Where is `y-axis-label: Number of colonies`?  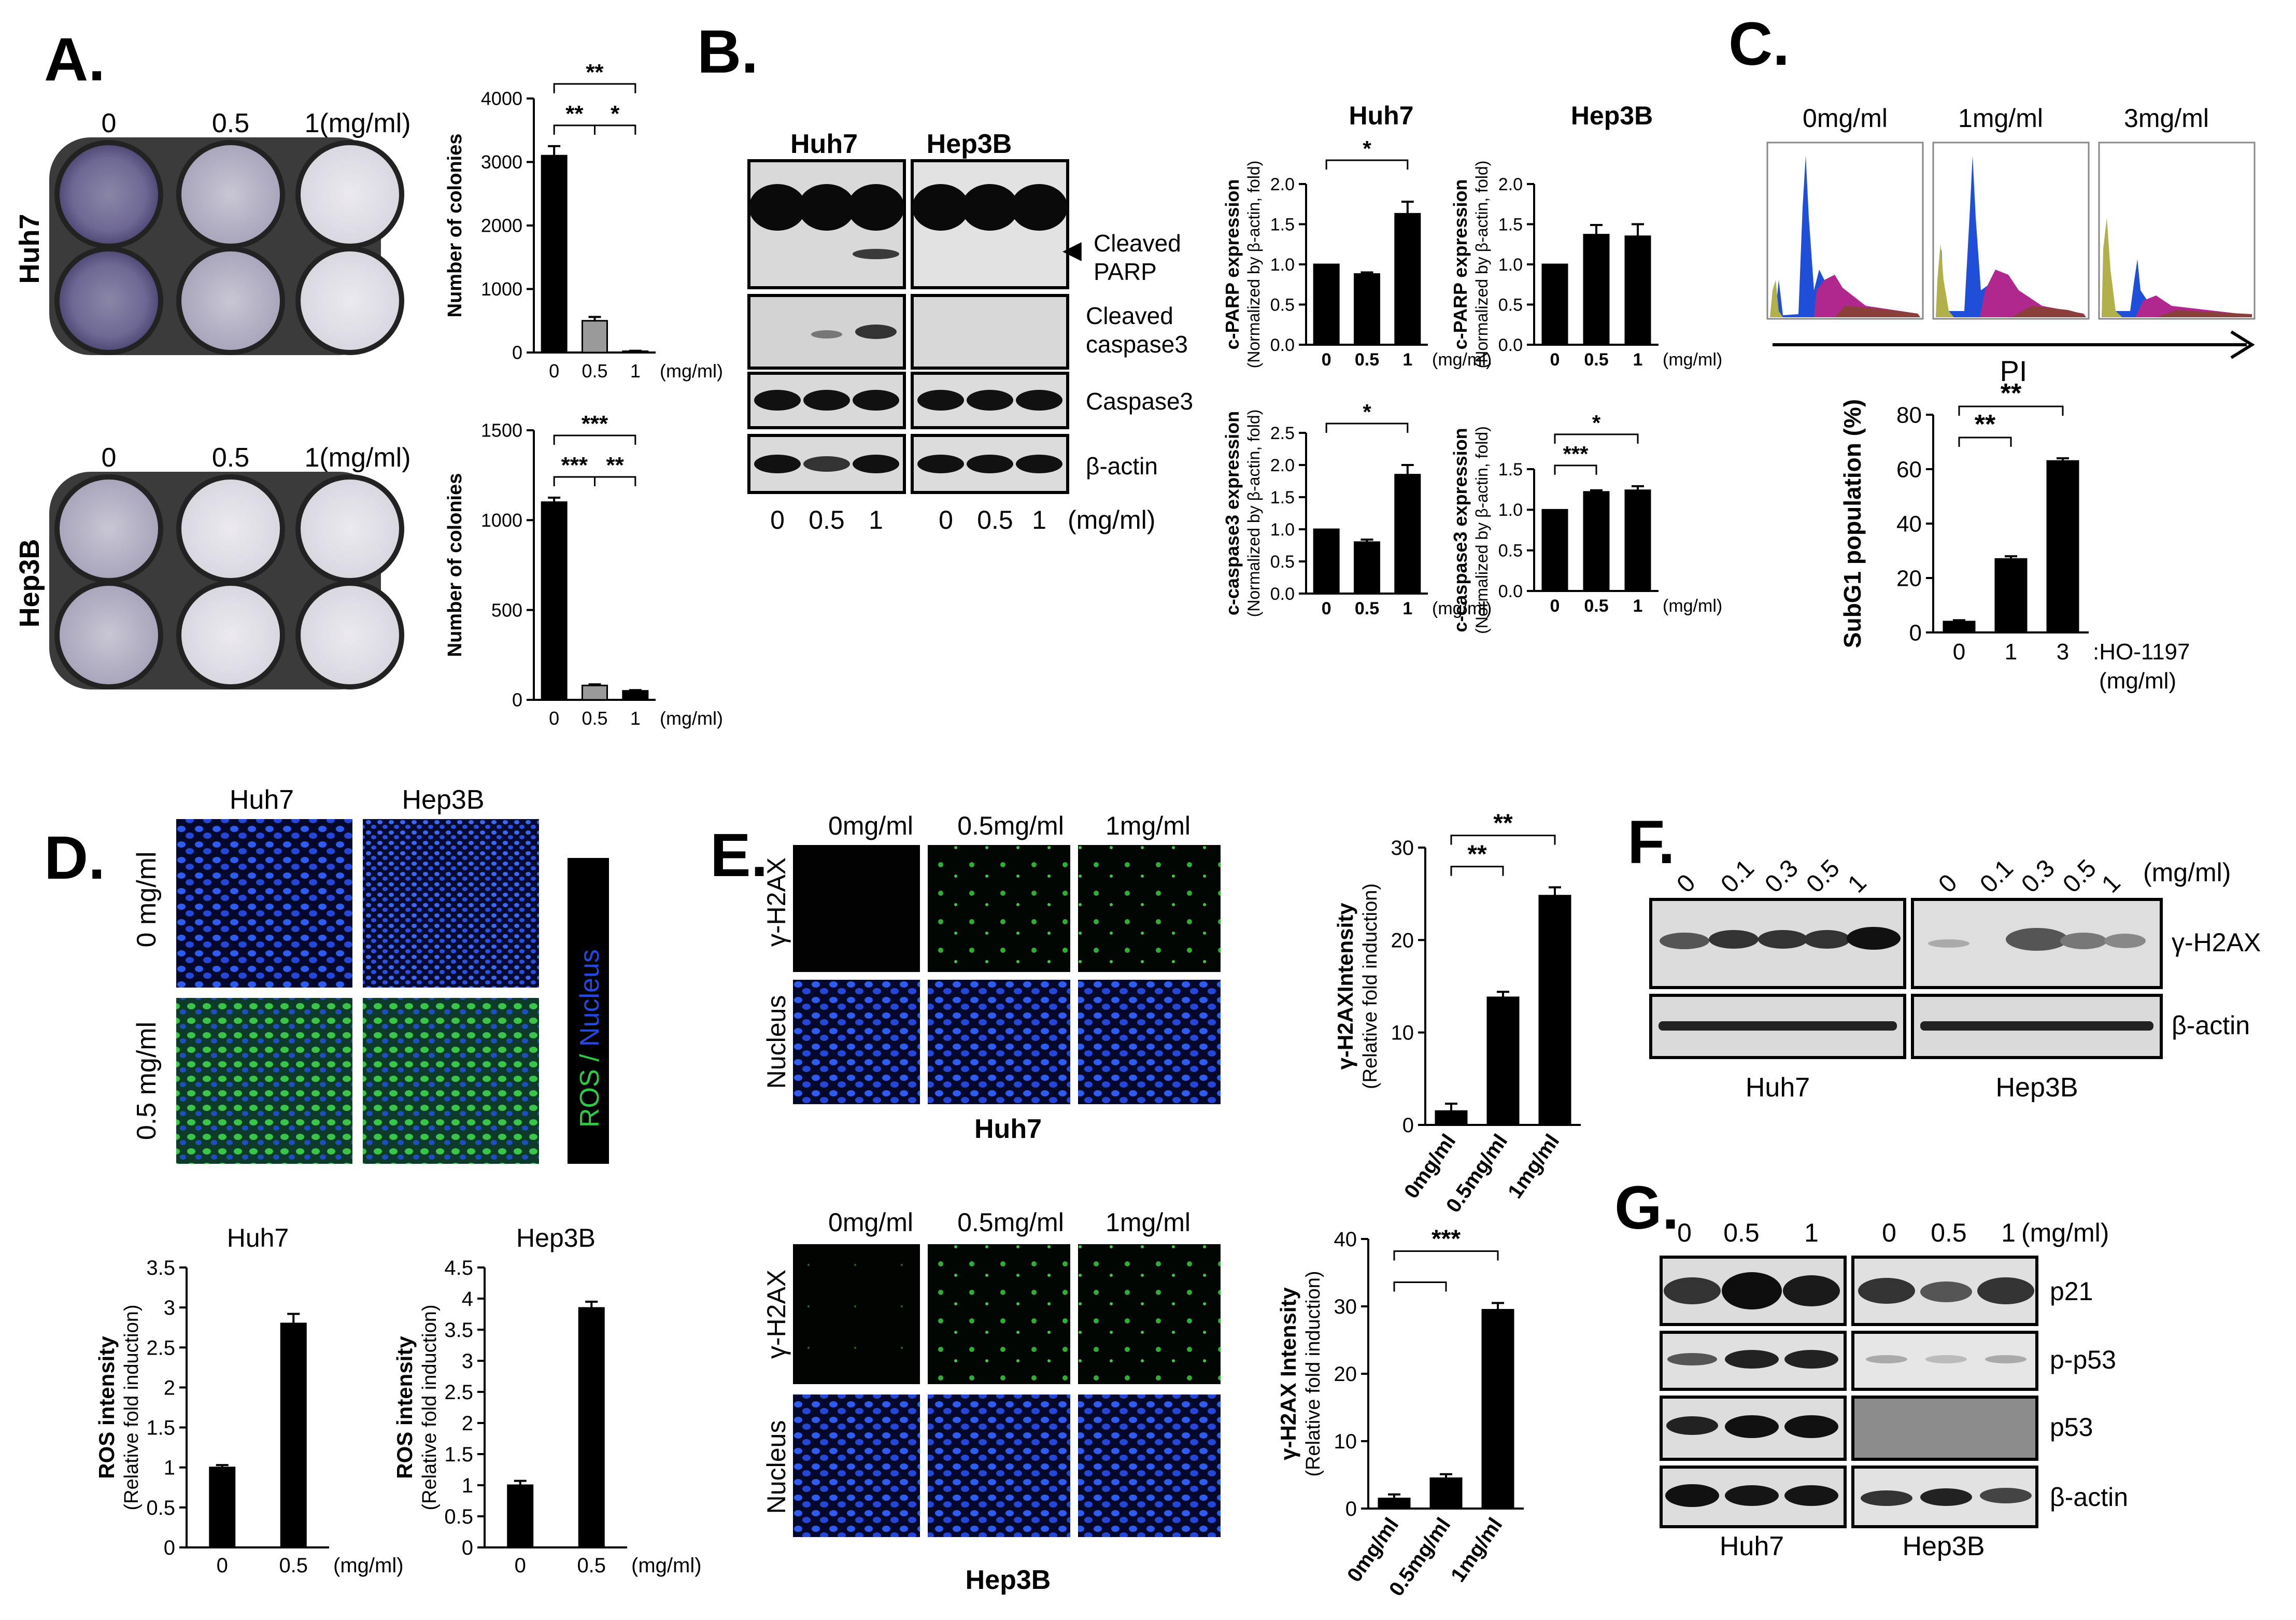 y-axis-label: Number of colonies is located at coordinates (455, 226).